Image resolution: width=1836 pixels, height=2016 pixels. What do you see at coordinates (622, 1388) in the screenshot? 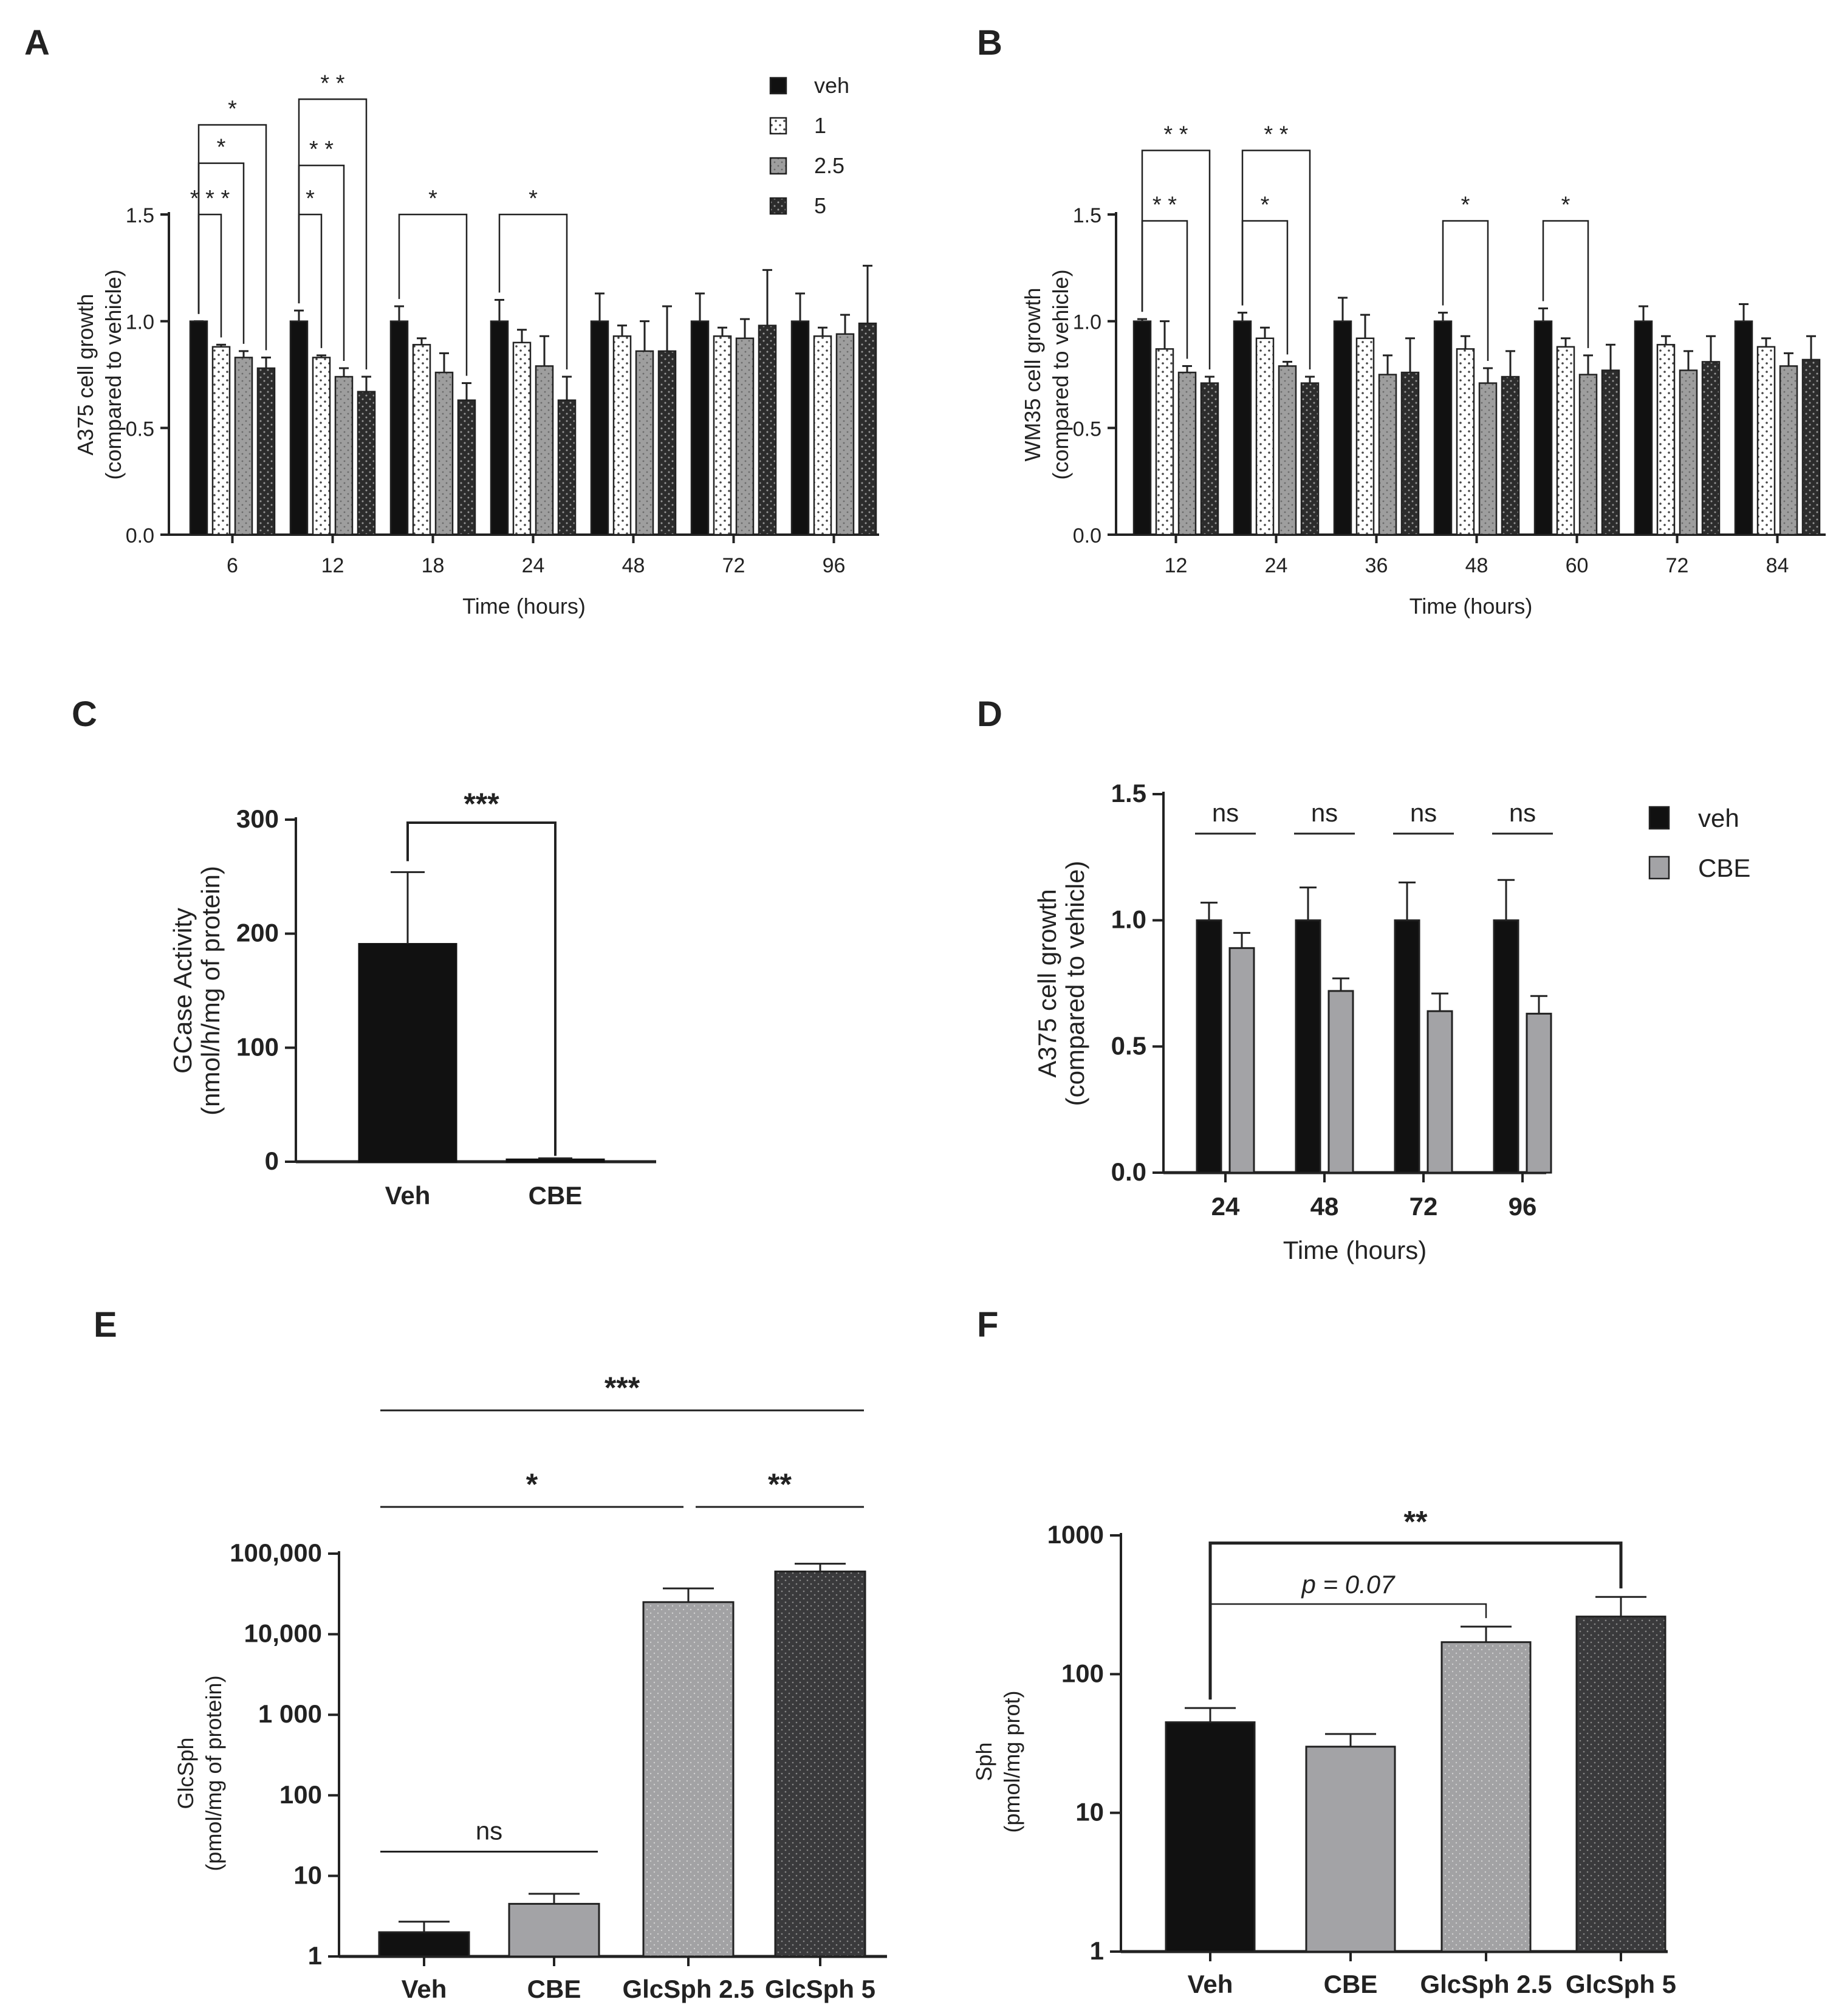
I see `significance-label: ***` at bounding box center [622, 1388].